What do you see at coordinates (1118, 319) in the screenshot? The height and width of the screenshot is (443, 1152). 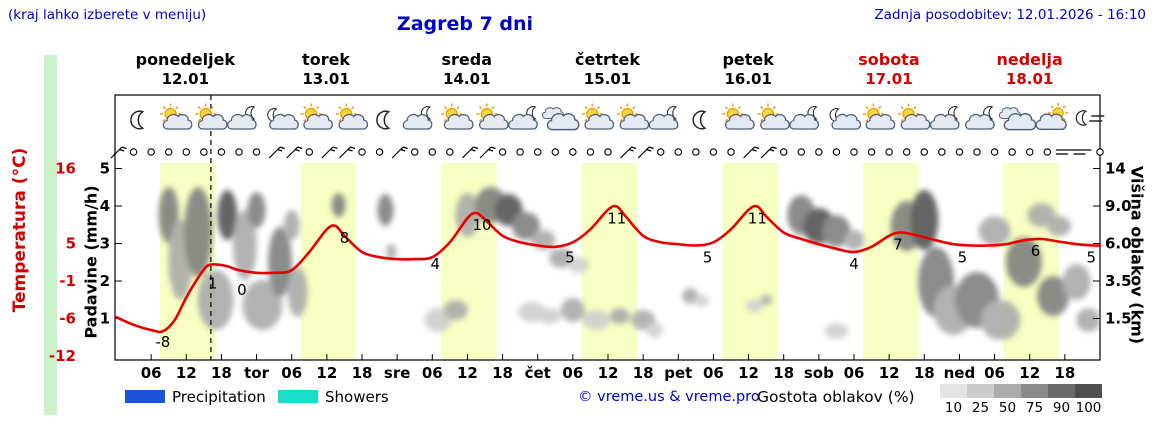 I see `axis-tick-label: 1.5` at bounding box center [1118, 319].